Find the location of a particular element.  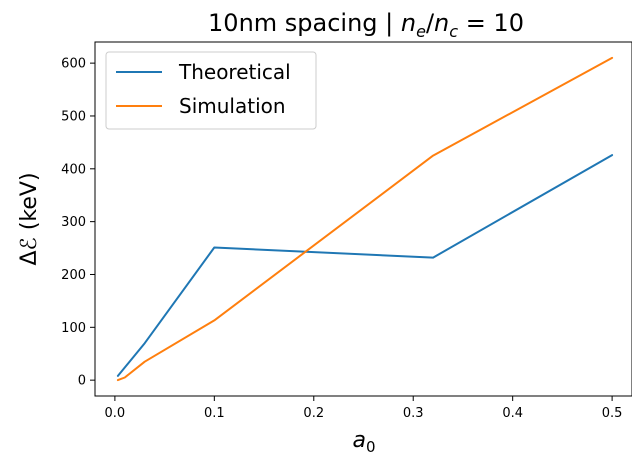

x-tick-label: 0.5 is located at coordinates (612, 413).